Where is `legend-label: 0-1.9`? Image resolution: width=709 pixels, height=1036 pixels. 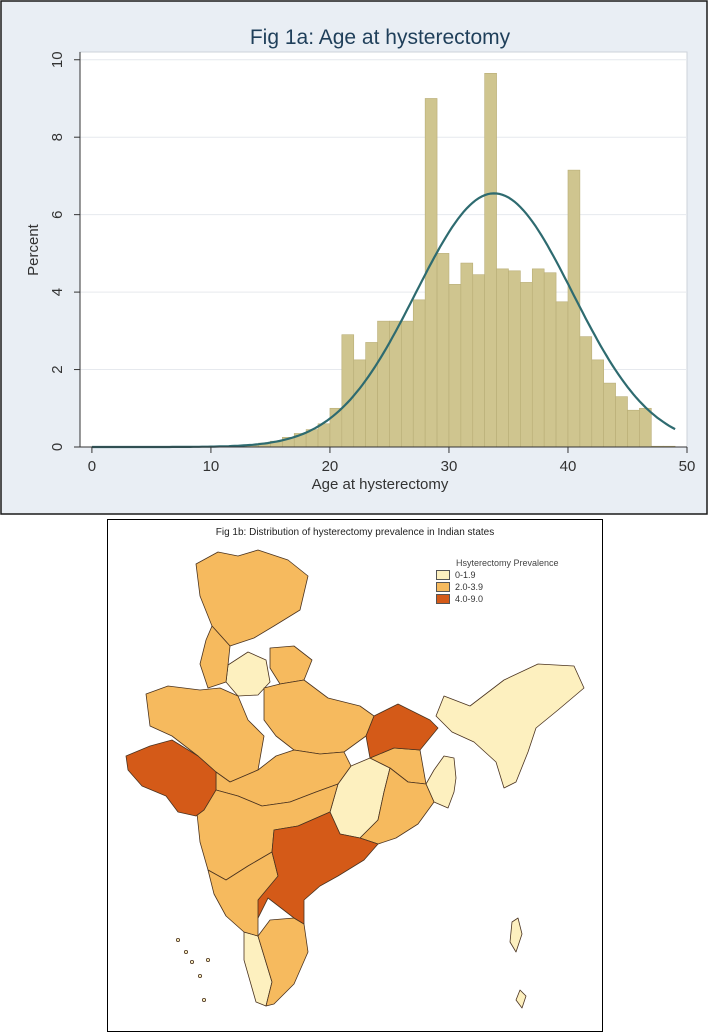
legend-label: 0-1.9 is located at coordinates (465, 574).